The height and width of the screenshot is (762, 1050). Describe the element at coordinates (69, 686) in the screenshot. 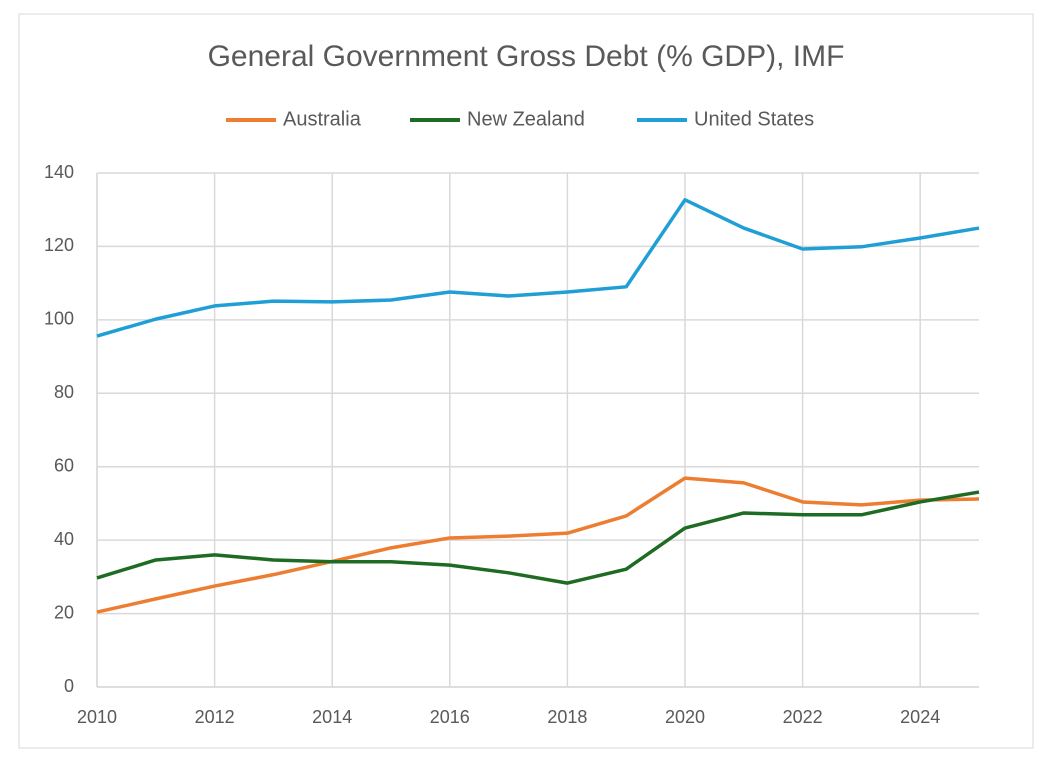

I see `y-tick-label: 0` at that location.